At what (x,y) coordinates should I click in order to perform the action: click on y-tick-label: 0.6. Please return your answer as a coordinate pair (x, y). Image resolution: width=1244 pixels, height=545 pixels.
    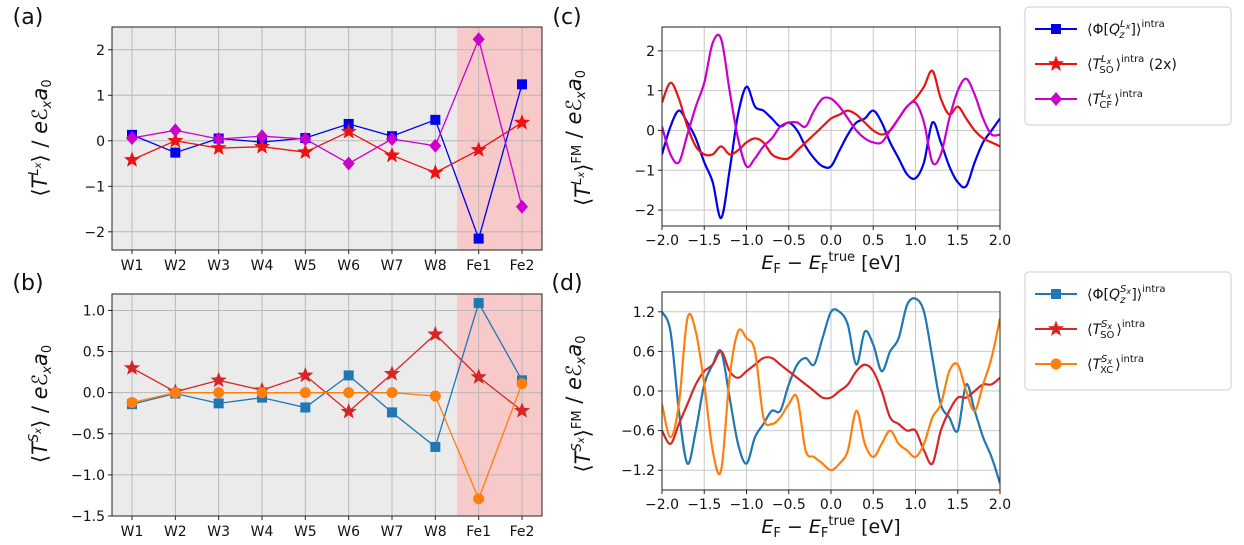
    Looking at the image, I should click on (644, 352).